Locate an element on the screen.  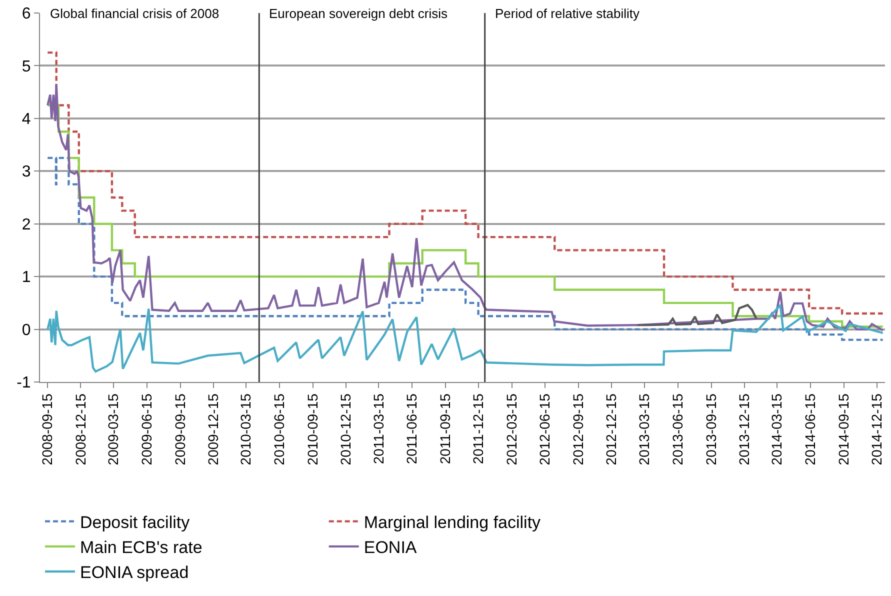
x-tick-label: 2011-03-15 is located at coordinates (378, 428).